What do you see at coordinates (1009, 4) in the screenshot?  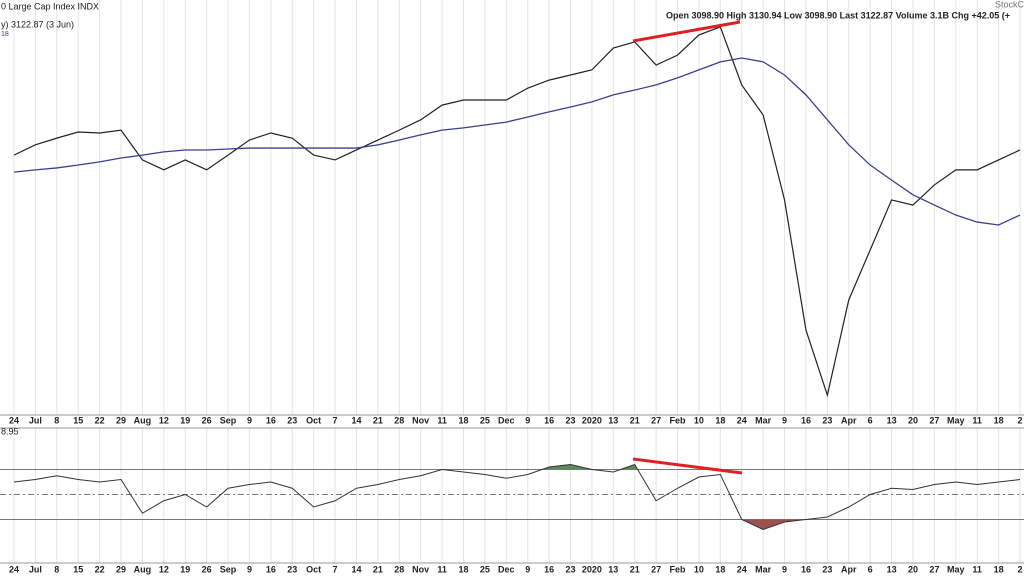 I see `watermark: StockC` at bounding box center [1009, 4].